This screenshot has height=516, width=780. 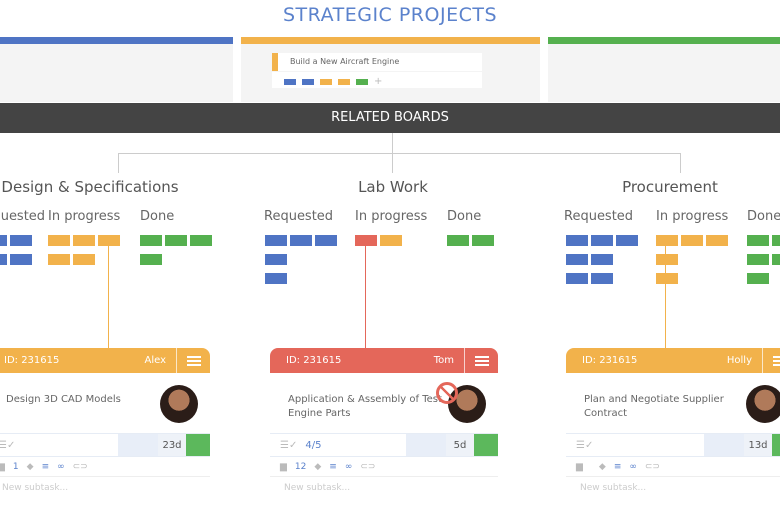 I want to click on card-body: Plan and Negotiate Supplier Contract, so click(x=673, y=403).